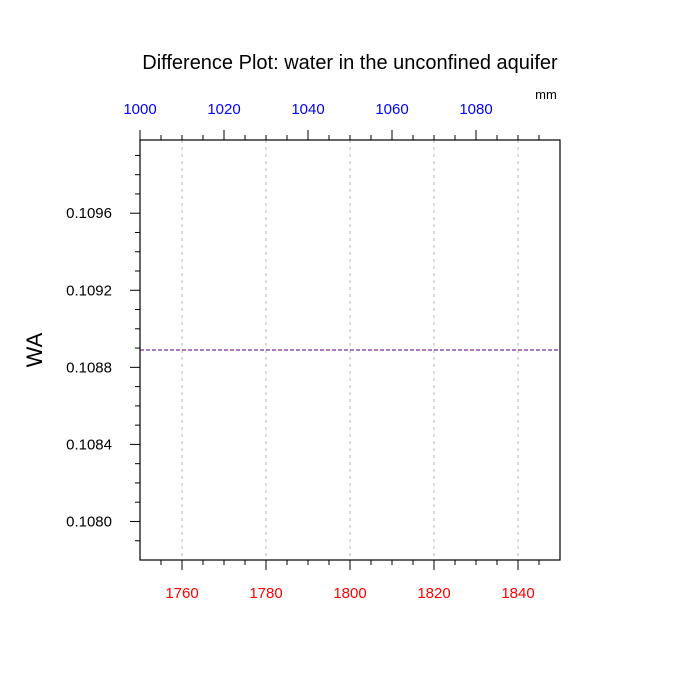  What do you see at coordinates (89, 367) in the screenshot?
I see `y-tick-label: 0.1088` at bounding box center [89, 367].